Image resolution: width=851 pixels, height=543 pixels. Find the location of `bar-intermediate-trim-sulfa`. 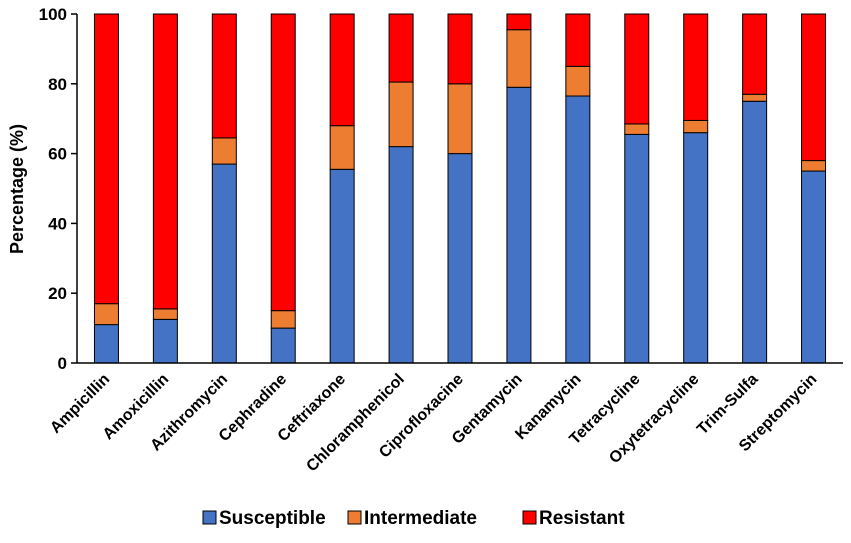

bar-intermediate-trim-sulfa is located at coordinates (755, 97).